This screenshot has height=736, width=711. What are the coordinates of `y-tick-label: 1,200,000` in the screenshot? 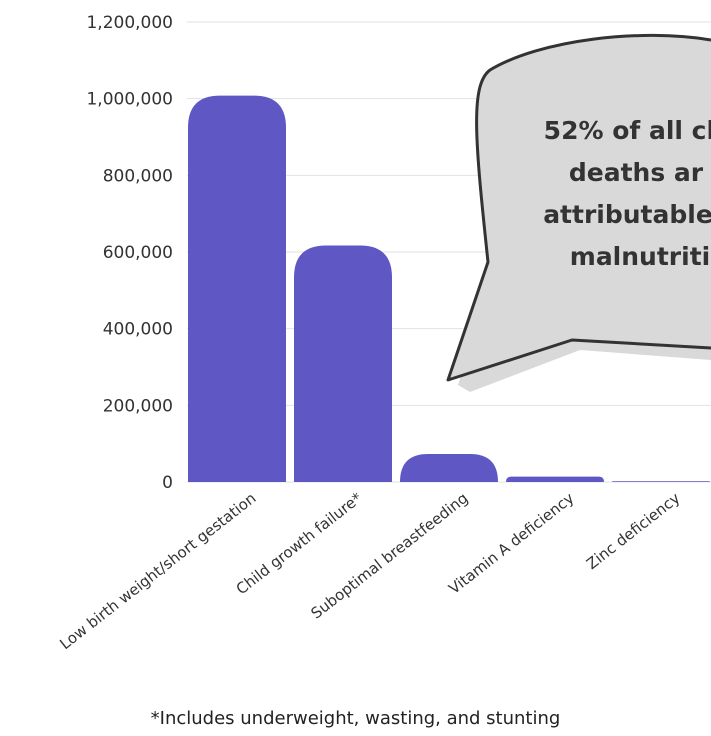 It's located at (129, 23).